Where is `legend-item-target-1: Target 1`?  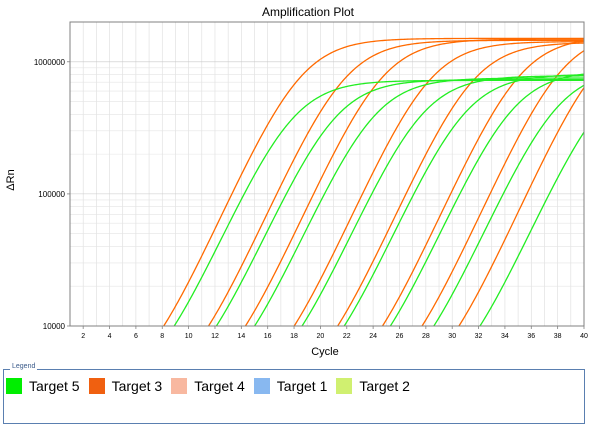
legend-item-target-1: Target 1 is located at coordinates (290, 386).